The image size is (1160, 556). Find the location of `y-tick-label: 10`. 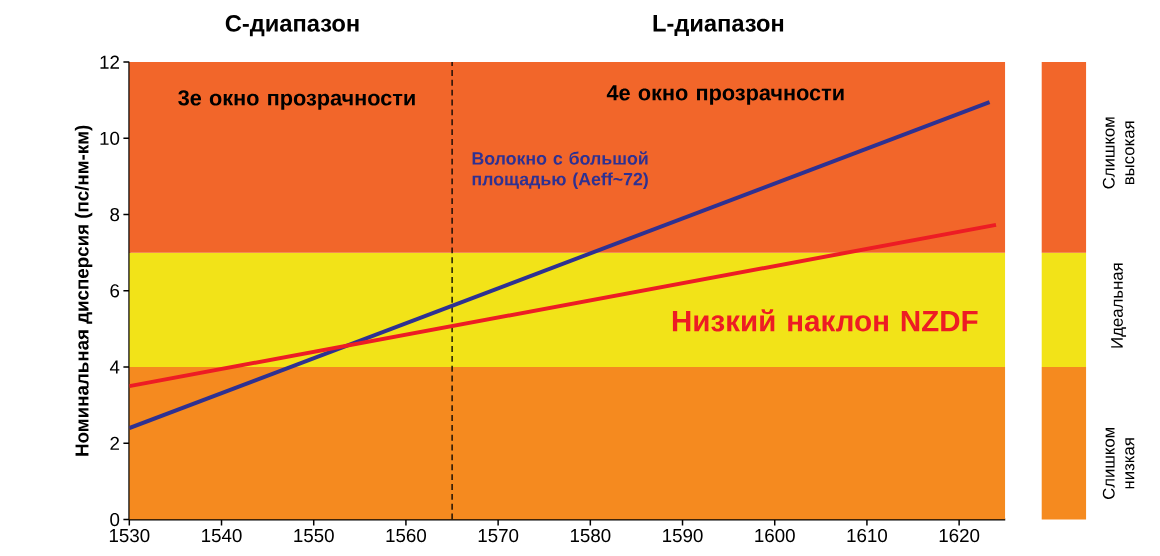

y-tick-label: 10 is located at coordinates (110, 138).